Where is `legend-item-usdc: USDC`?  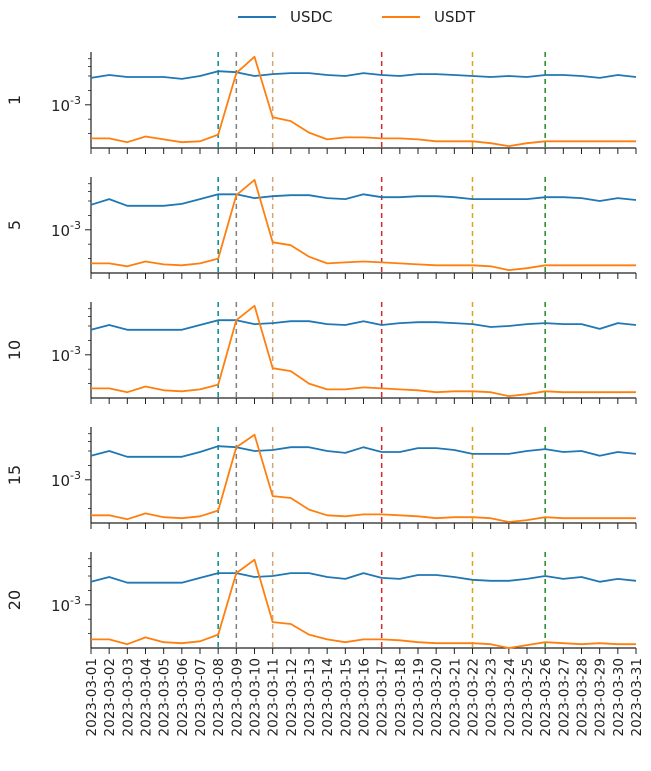 legend-item-usdc: USDC is located at coordinates (285, 17).